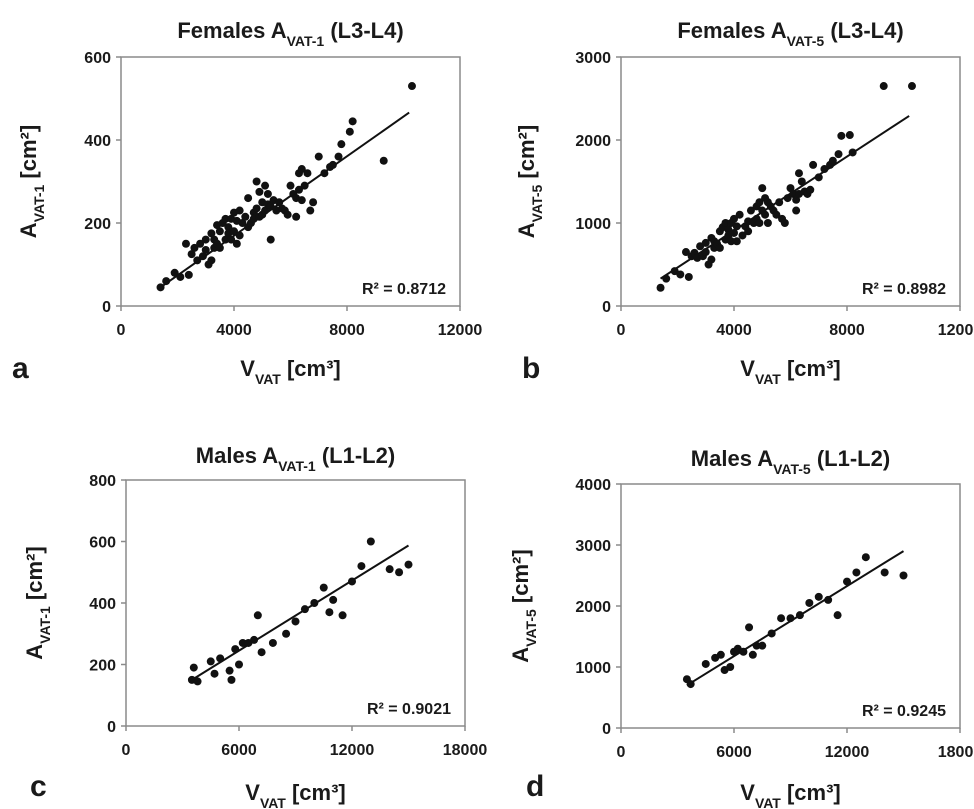  I want to click on plot-frame, so click(290, 181).